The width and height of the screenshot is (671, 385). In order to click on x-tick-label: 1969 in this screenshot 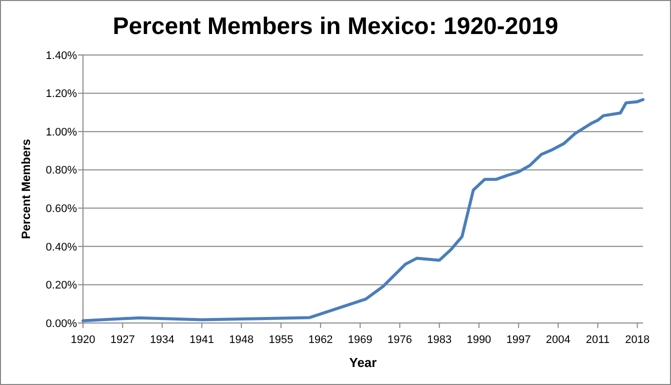, I will do `click(360, 340)`.